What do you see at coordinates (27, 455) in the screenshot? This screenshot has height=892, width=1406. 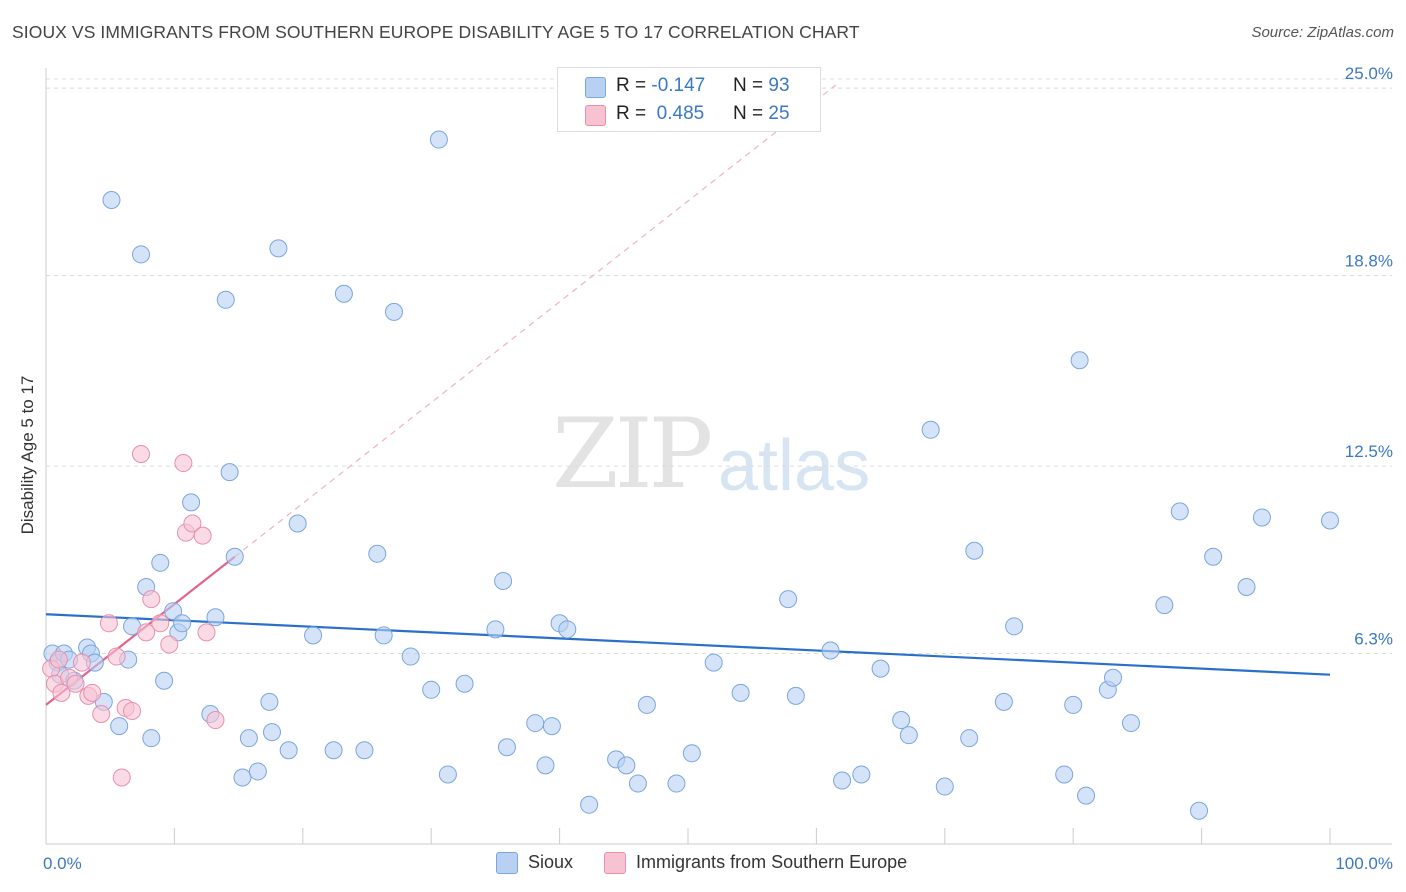 I see `y-axis-label: Disability Age 5 to 17` at bounding box center [27, 455].